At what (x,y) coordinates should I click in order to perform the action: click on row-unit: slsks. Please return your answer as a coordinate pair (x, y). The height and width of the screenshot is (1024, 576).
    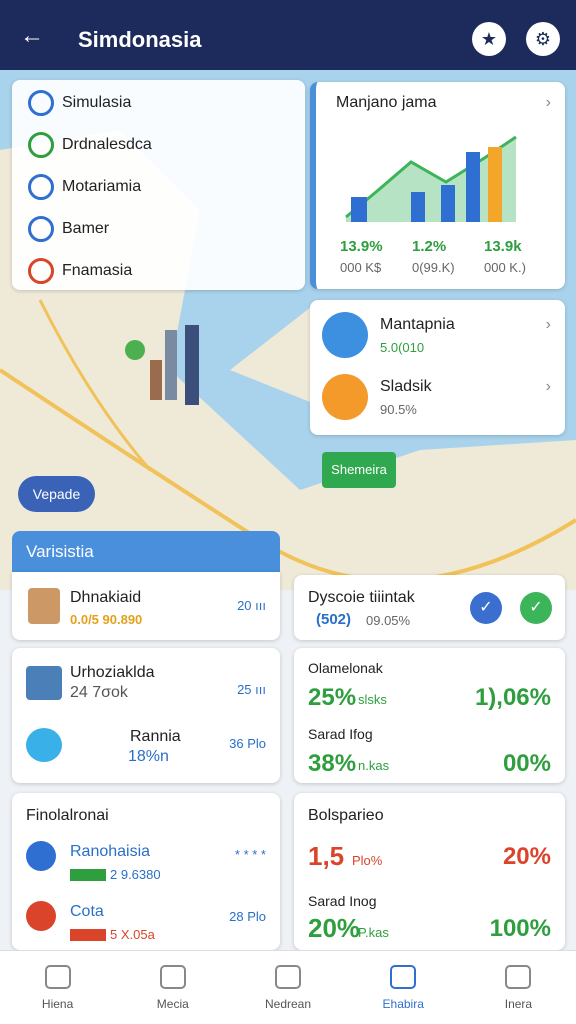
    Looking at the image, I should click on (372, 699).